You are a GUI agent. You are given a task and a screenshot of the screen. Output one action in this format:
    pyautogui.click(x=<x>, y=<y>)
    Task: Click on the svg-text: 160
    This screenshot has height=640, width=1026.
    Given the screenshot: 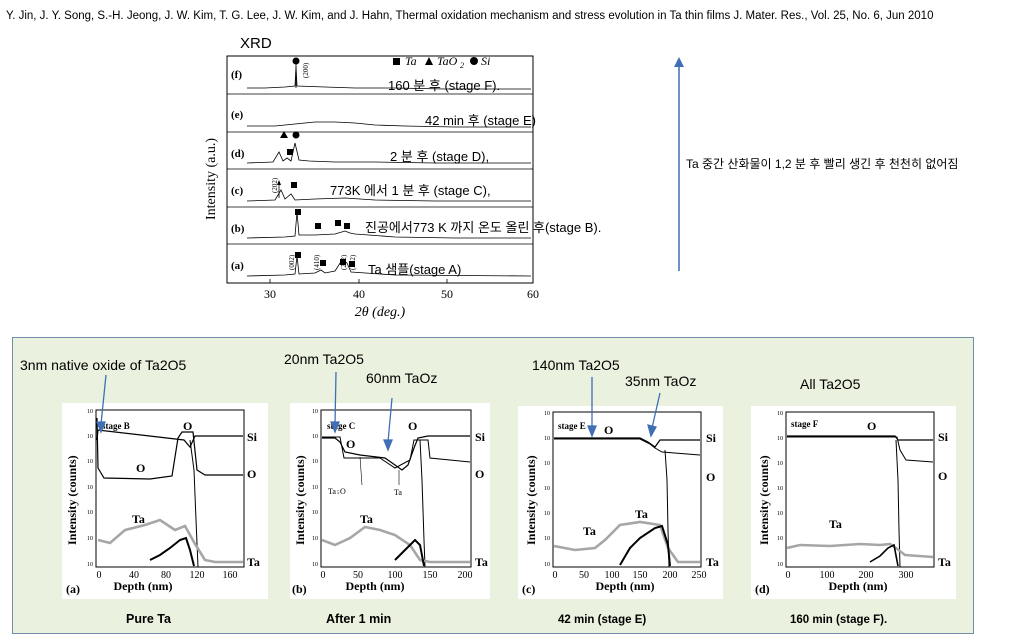 What is the action you would take?
    pyautogui.click(x=230, y=575)
    